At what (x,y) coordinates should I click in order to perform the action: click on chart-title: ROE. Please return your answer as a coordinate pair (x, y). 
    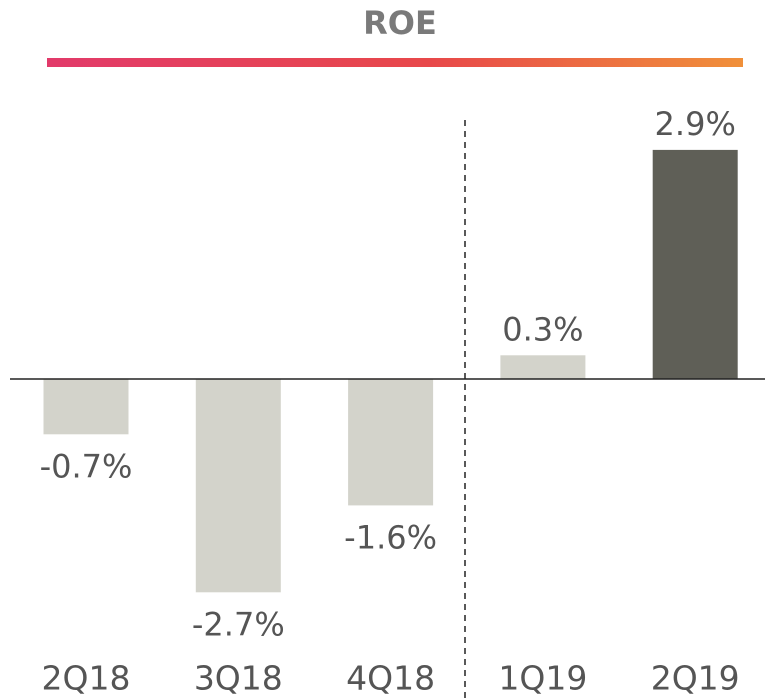
    Looking at the image, I should click on (400, 23).